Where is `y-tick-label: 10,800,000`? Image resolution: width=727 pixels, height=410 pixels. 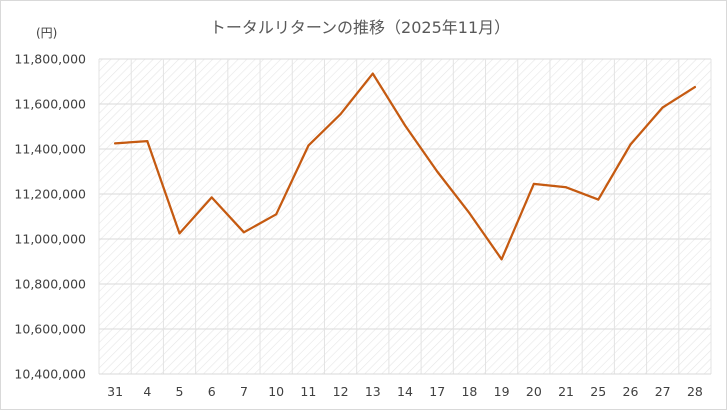 y-tick-label: 10,800,000 is located at coordinates (50, 284).